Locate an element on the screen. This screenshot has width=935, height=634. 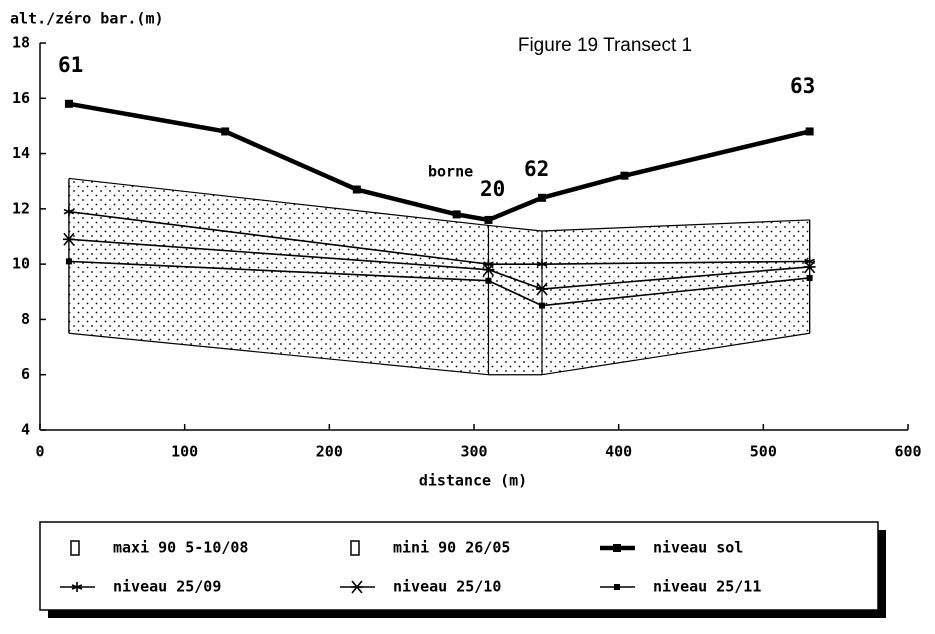
y-tick-label: 18 is located at coordinates (21, 43).